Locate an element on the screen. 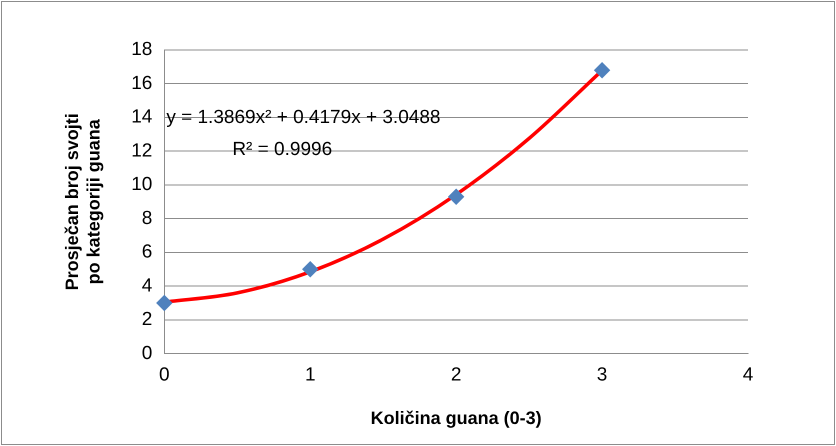 The height and width of the screenshot is (446, 836). y-tick-label: 16 is located at coordinates (141, 83).